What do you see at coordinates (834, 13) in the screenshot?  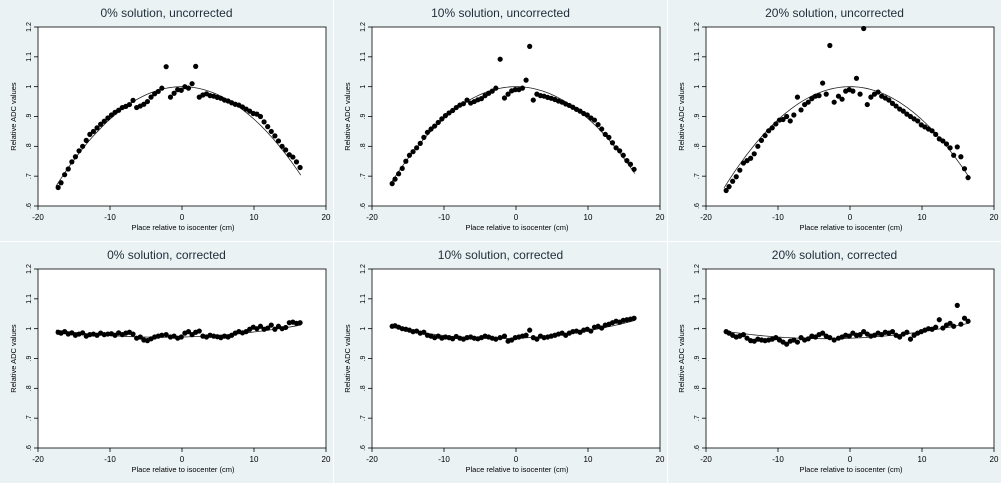 I see `chart-title: 20% solution, uncorrected` at bounding box center [834, 13].